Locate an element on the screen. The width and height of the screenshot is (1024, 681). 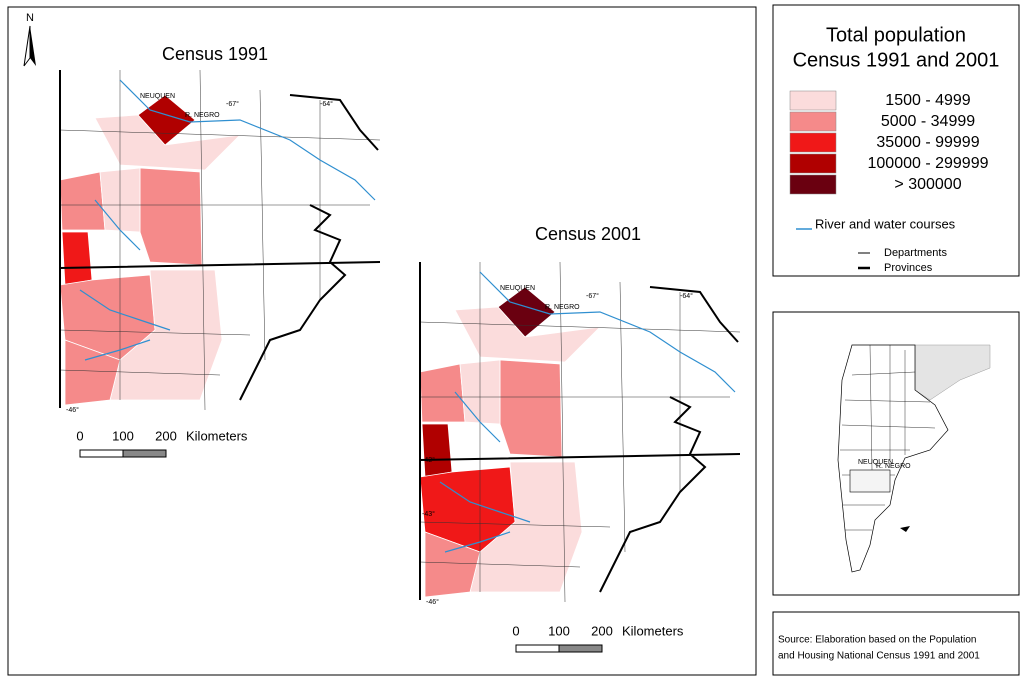
departments-label: Departments is located at coordinates (915, 253).